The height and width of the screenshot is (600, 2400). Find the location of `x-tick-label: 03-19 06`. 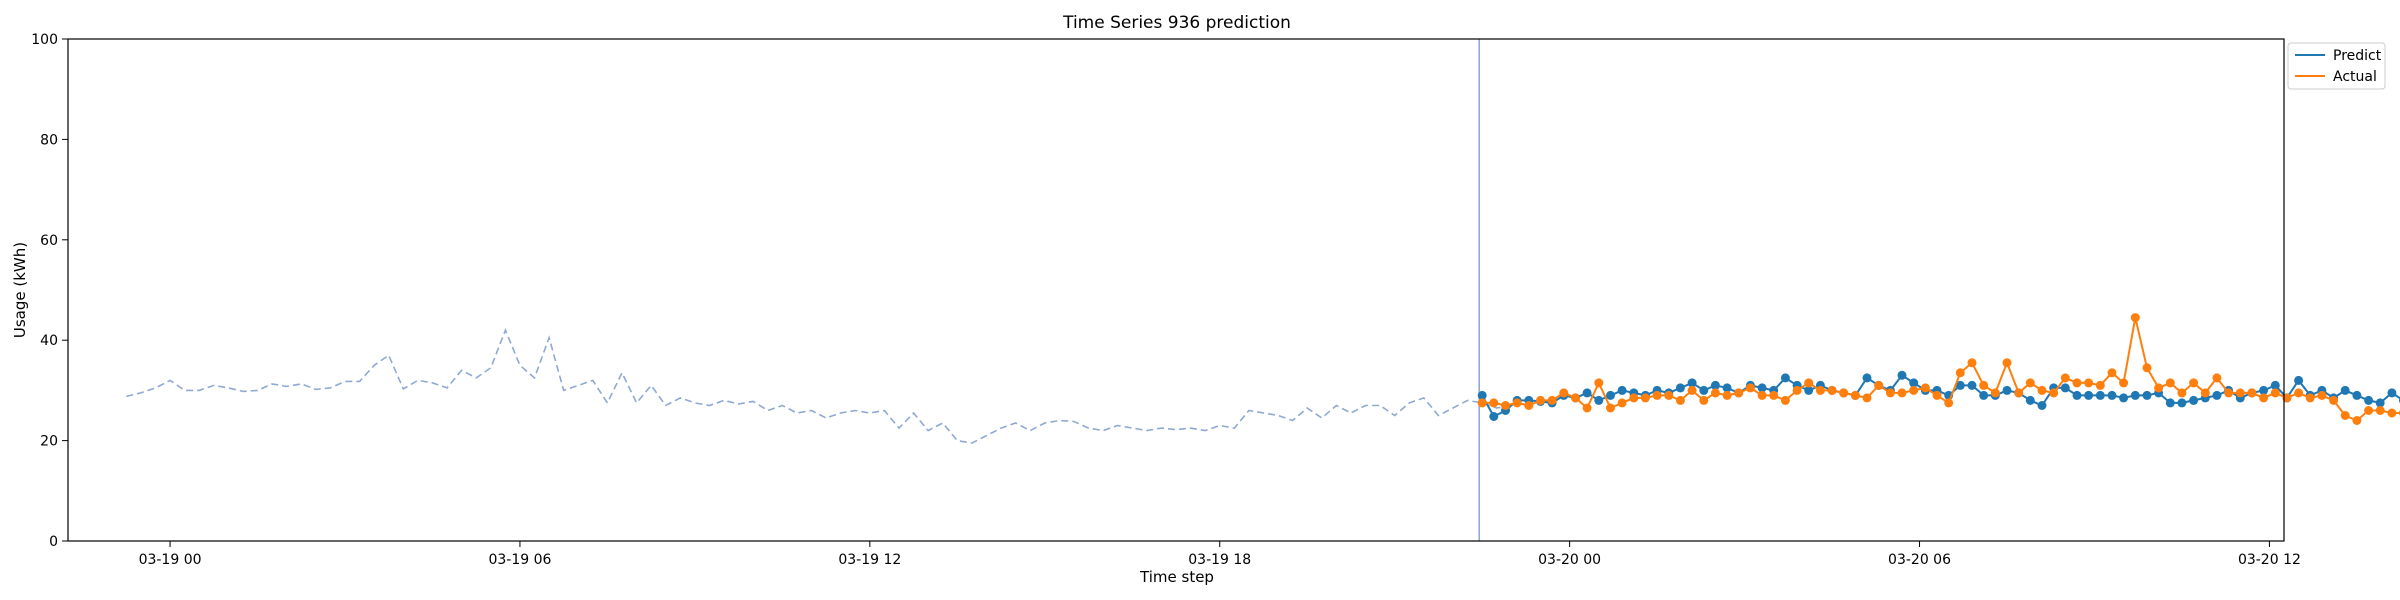

x-tick-label: 03-19 06 is located at coordinates (519, 560).